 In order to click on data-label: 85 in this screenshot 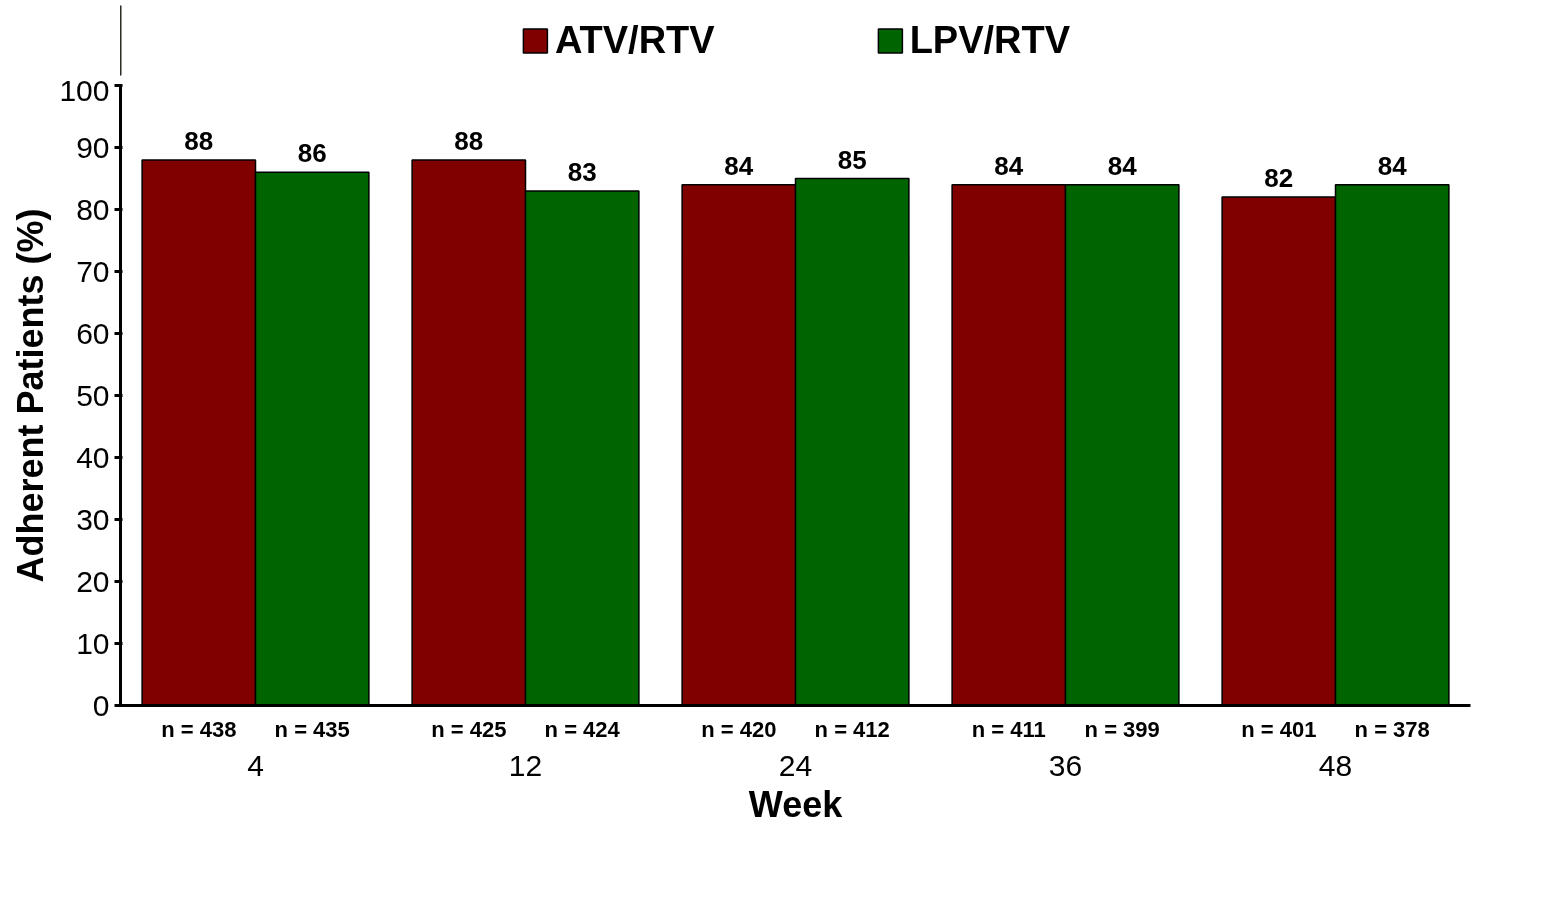, I will do `click(852, 159)`.